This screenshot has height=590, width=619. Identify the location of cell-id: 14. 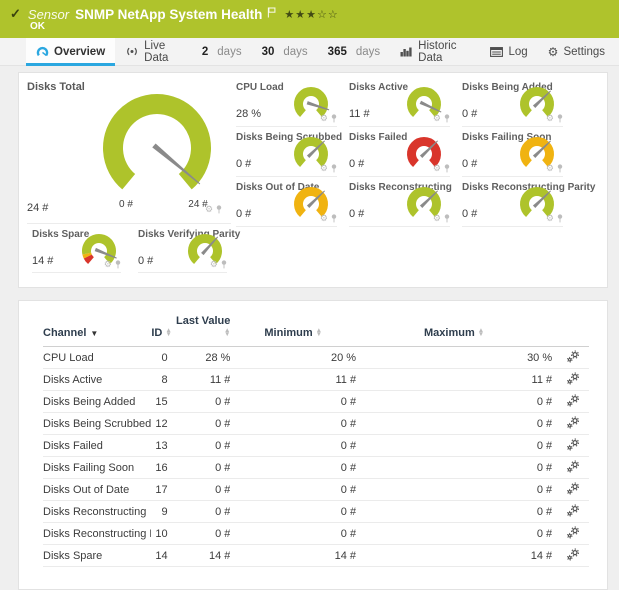
(159, 555).